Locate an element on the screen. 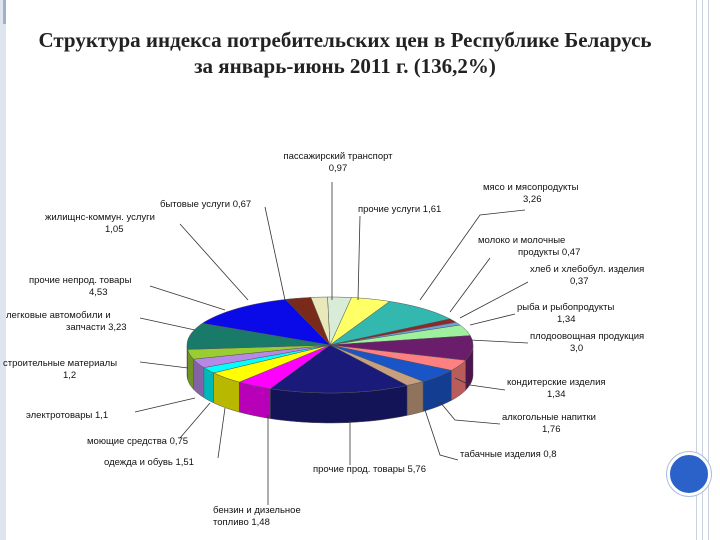 This screenshot has height=540, width=720. slice-label-13: моющие средства 0,75 is located at coordinates (137, 441).